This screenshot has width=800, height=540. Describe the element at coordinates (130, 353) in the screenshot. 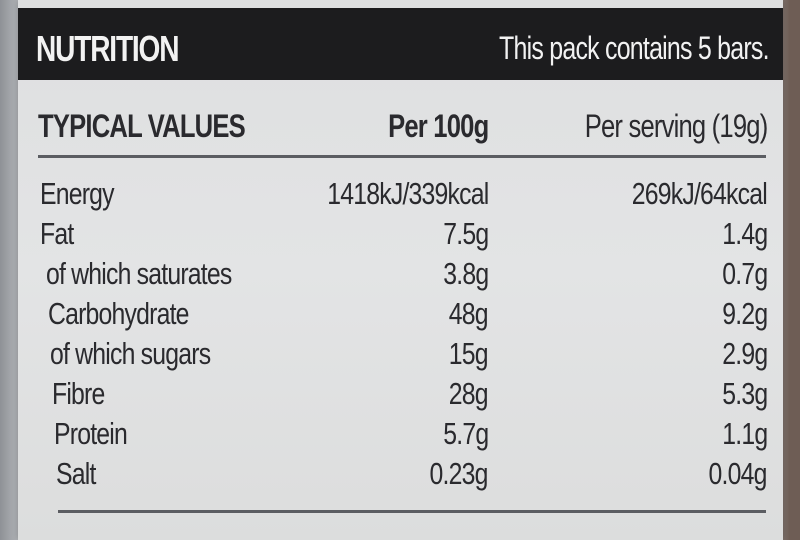

I see `row-label: of which sugars` at that location.